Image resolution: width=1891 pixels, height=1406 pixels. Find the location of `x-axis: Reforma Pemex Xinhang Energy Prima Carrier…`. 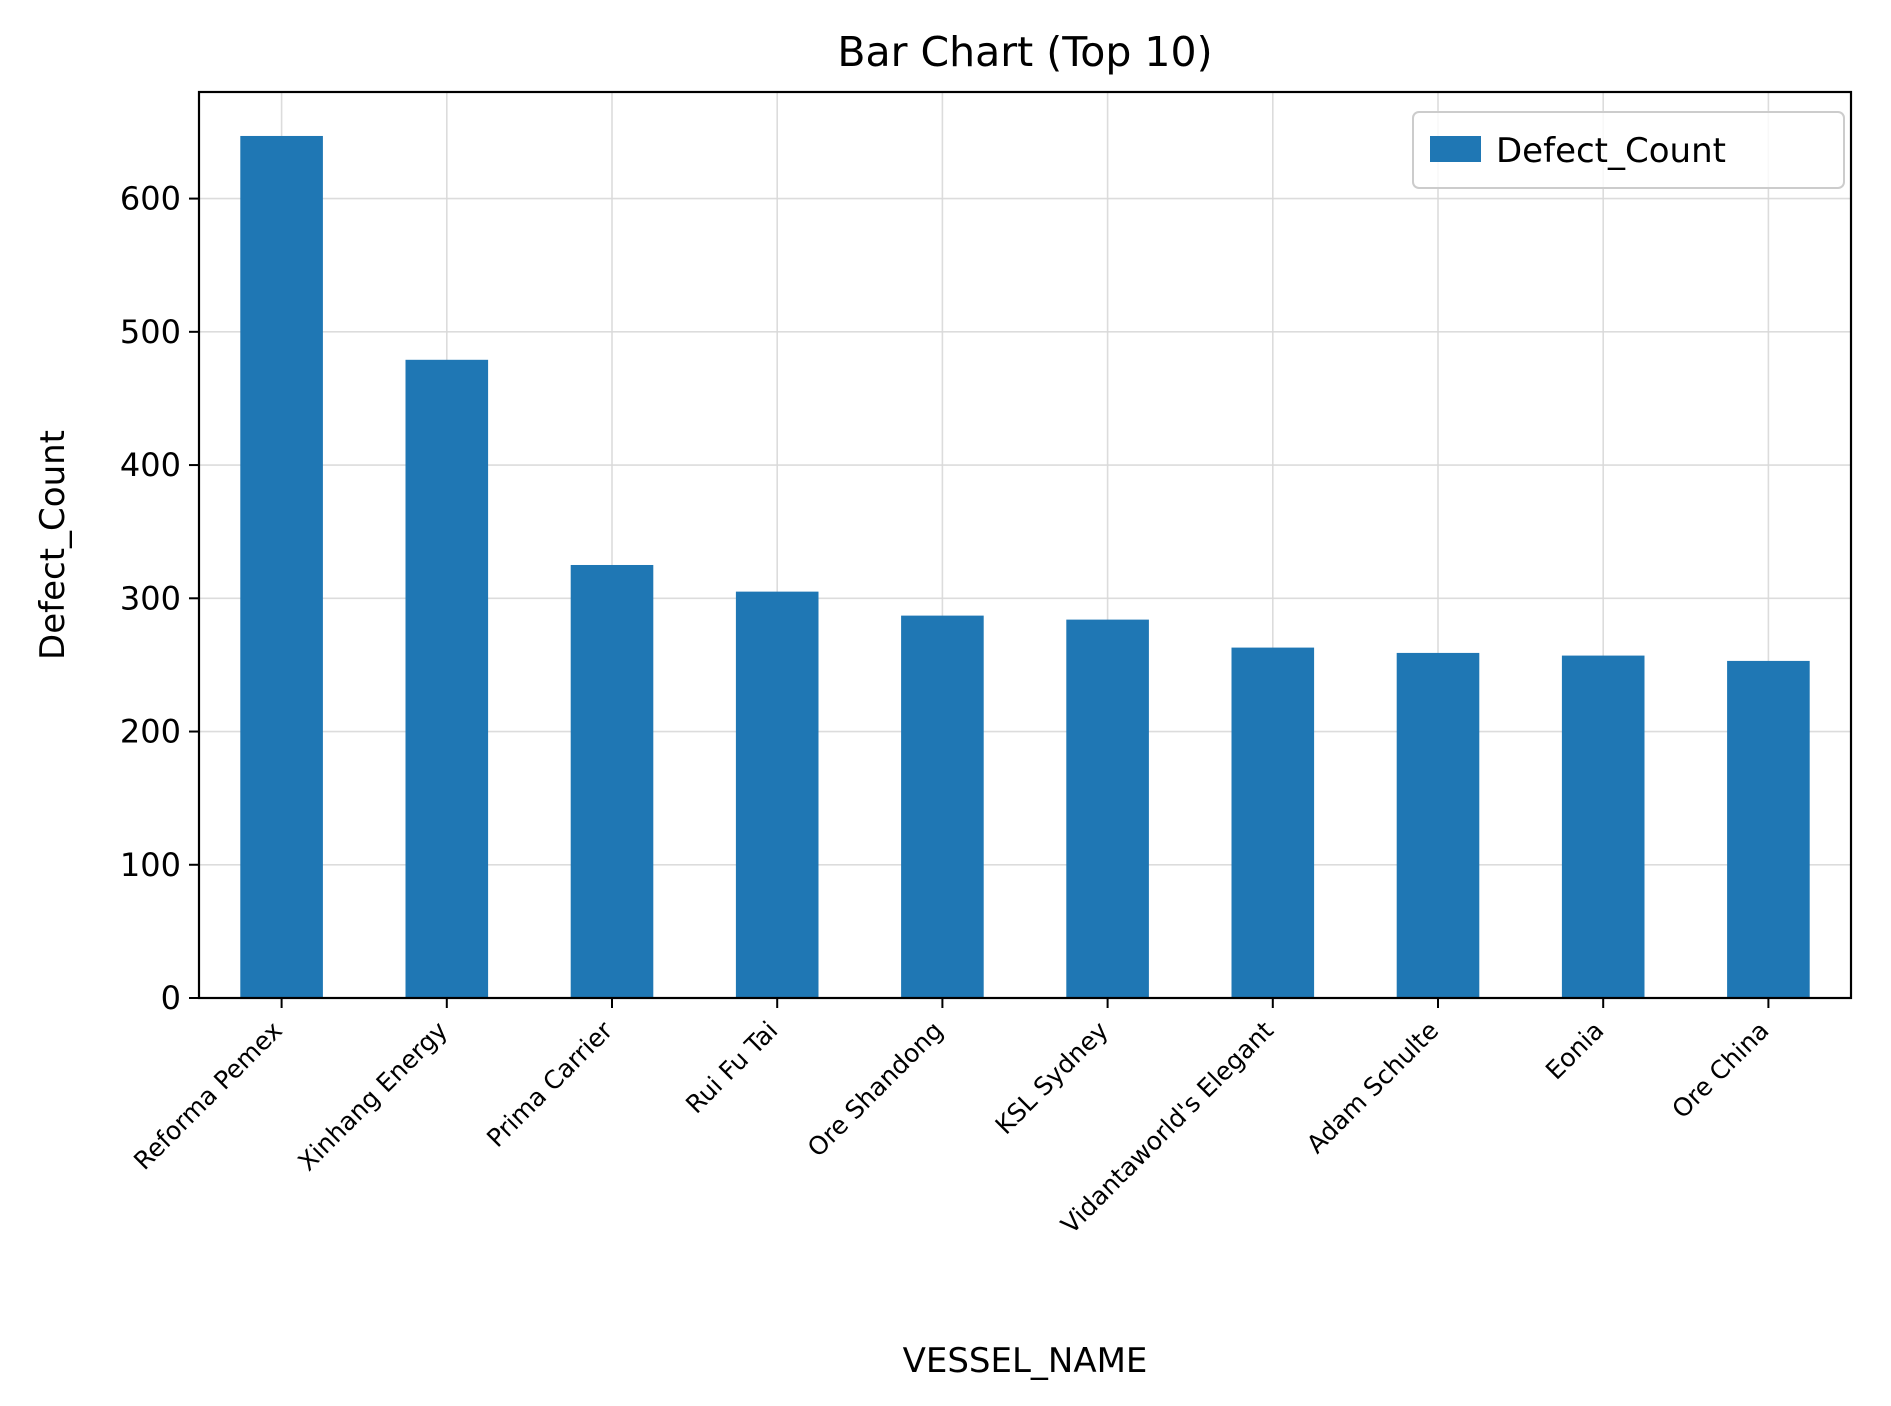

x-axis: Reforma Pemex Xinhang Energy Prima Carrier… is located at coordinates (951, 1118).